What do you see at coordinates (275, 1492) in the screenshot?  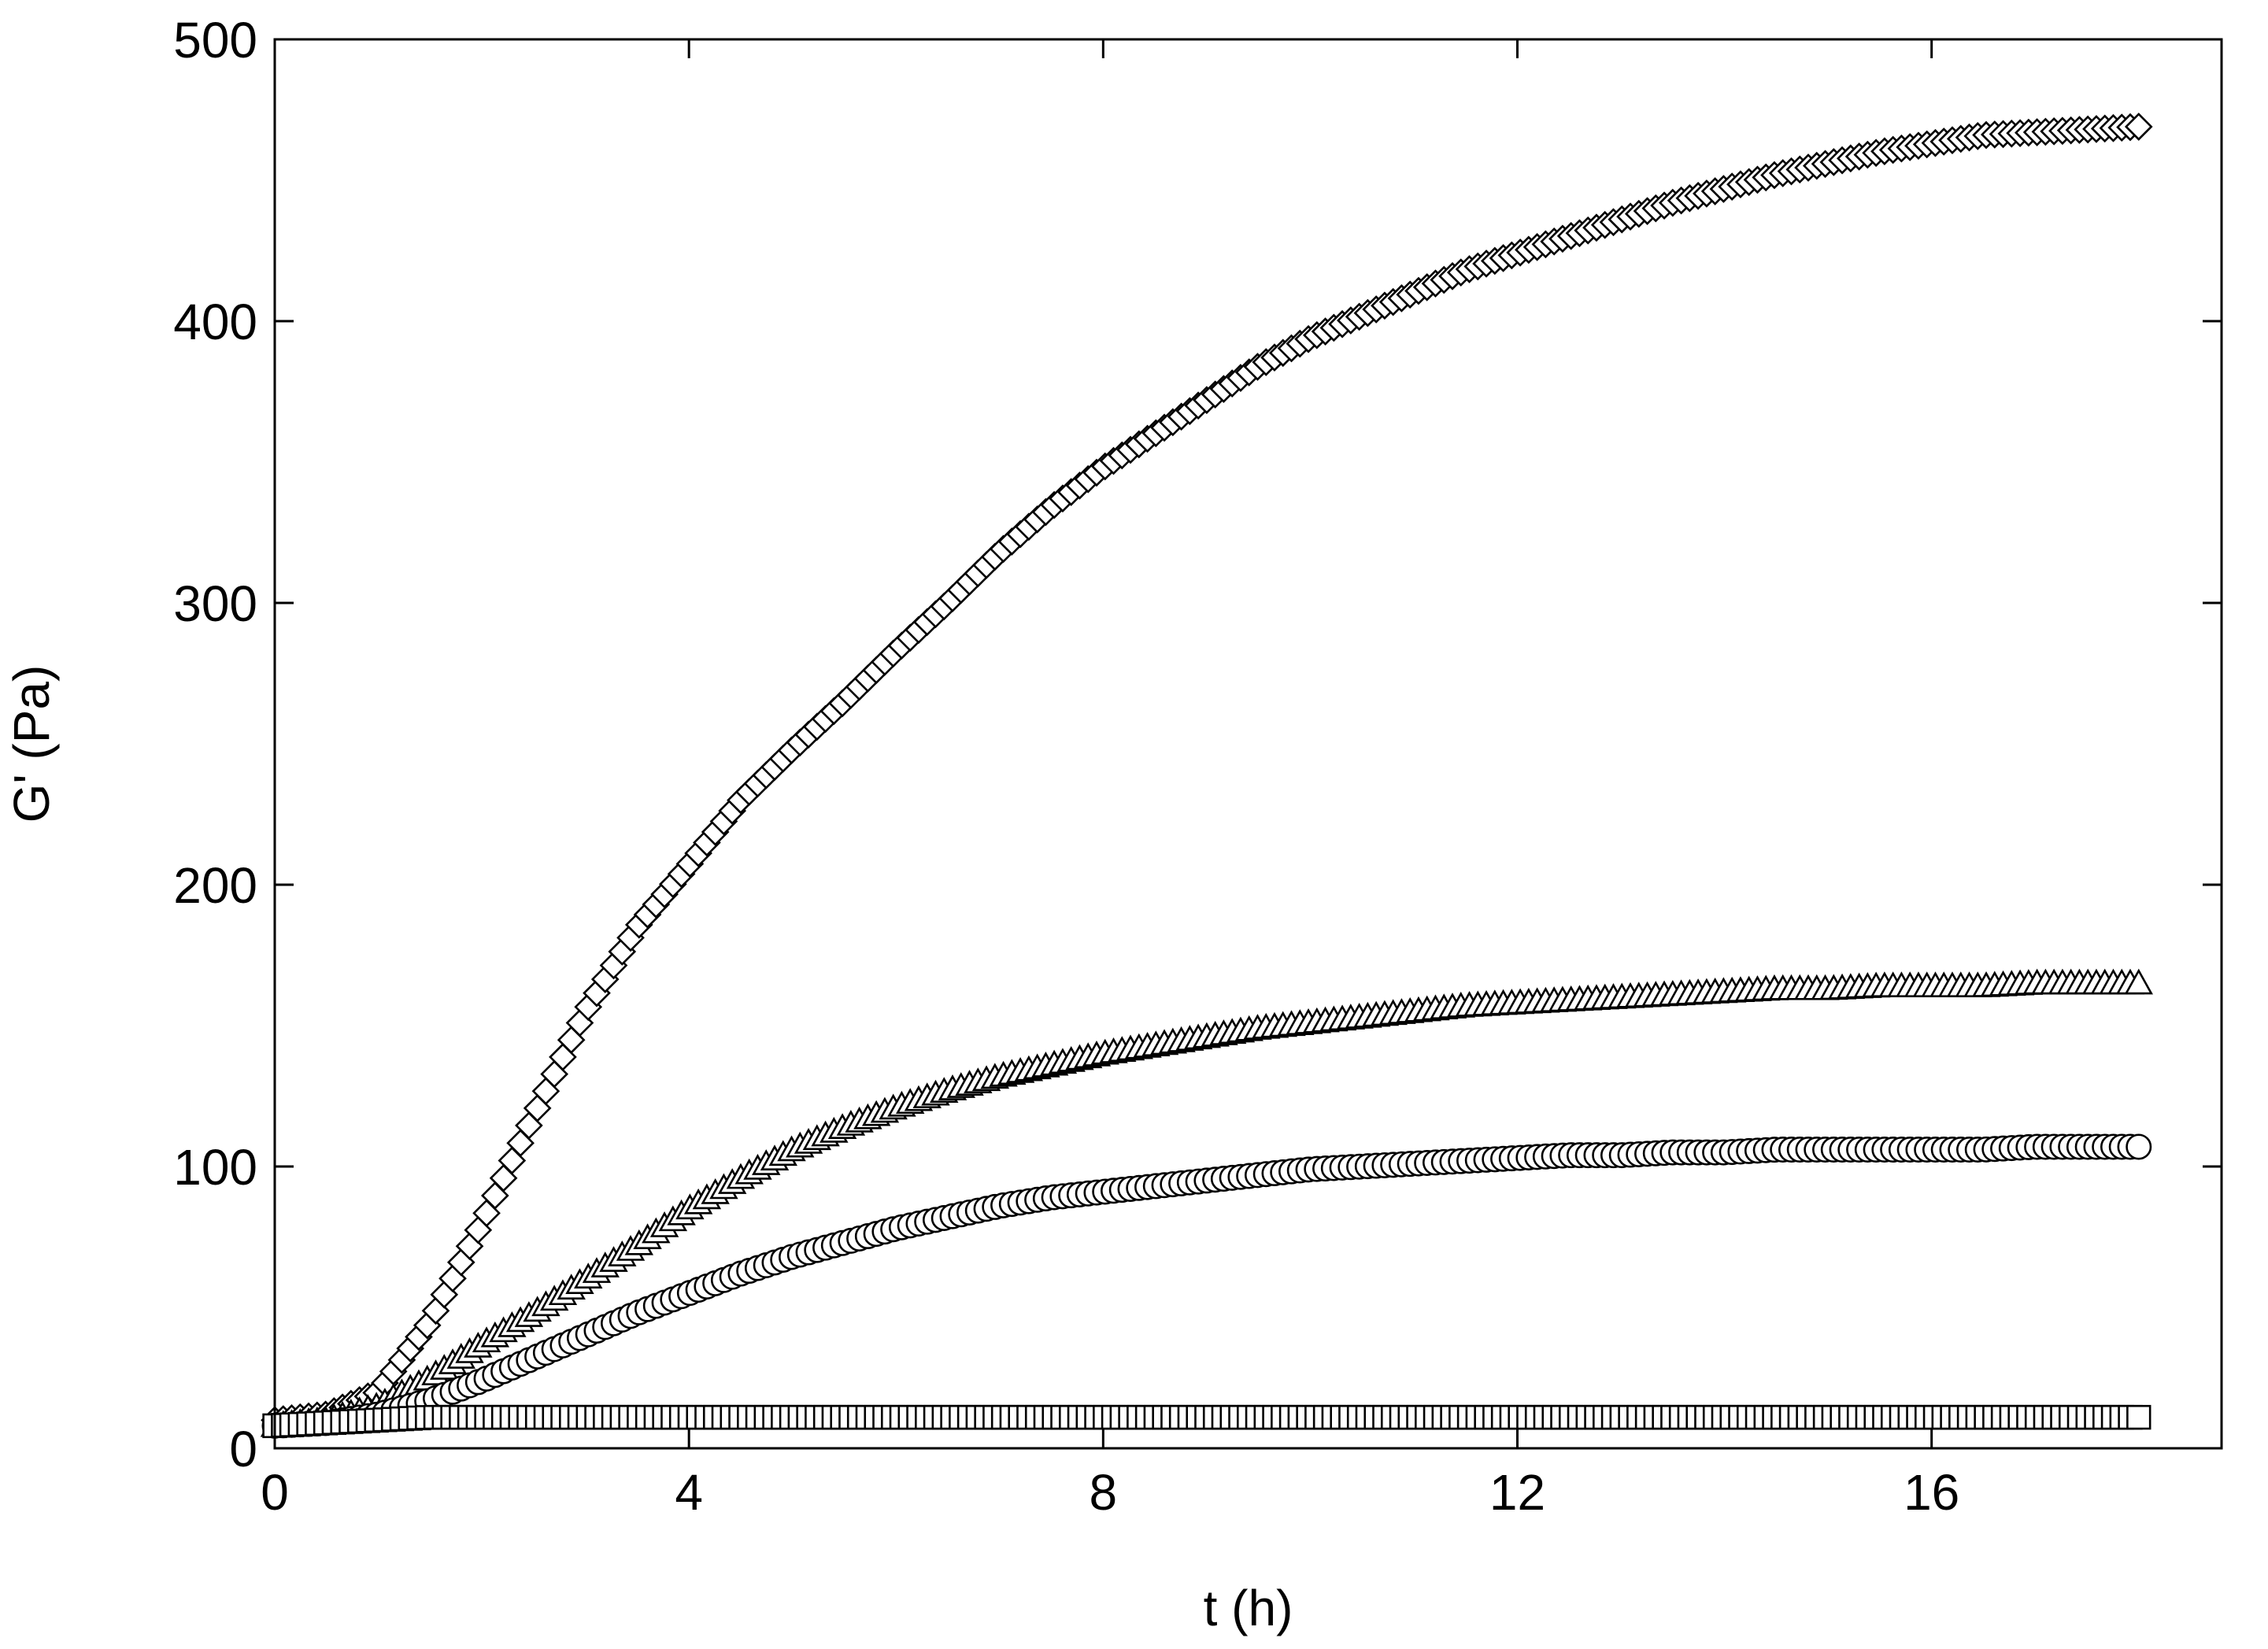 I see `x-tick-label: 0` at bounding box center [275, 1492].